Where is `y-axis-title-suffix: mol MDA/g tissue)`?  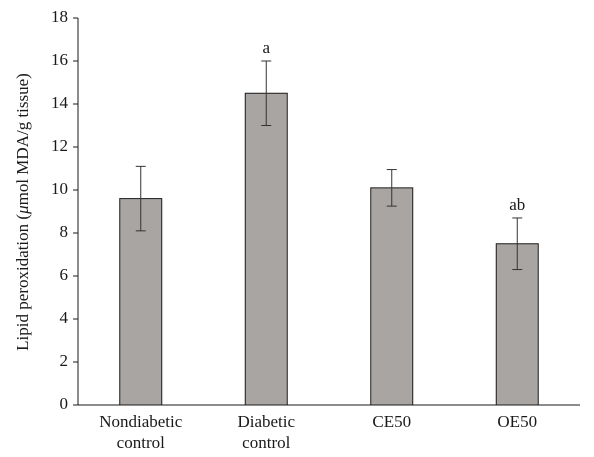
y-axis-title-suffix: mol MDA/g tissue) is located at coordinates (22, 139).